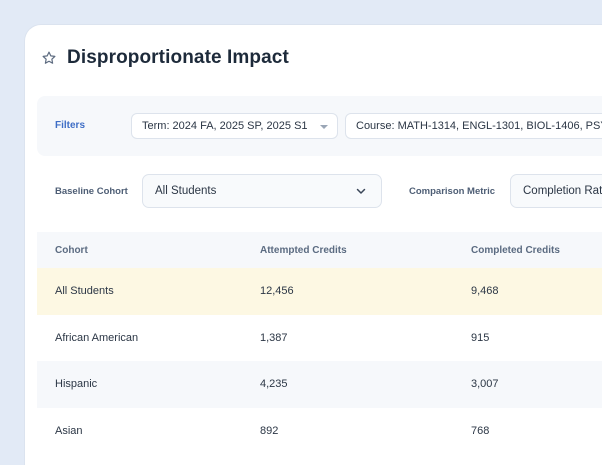  What do you see at coordinates (303, 250) in the screenshot?
I see `column-header-attempted-credits: Attempted Credits` at bounding box center [303, 250].